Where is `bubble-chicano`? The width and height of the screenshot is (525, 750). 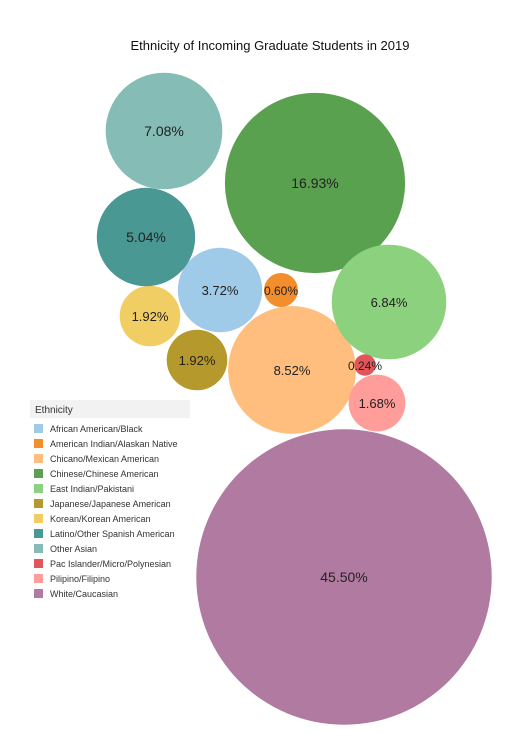 bubble-chicano is located at coordinates (292, 370).